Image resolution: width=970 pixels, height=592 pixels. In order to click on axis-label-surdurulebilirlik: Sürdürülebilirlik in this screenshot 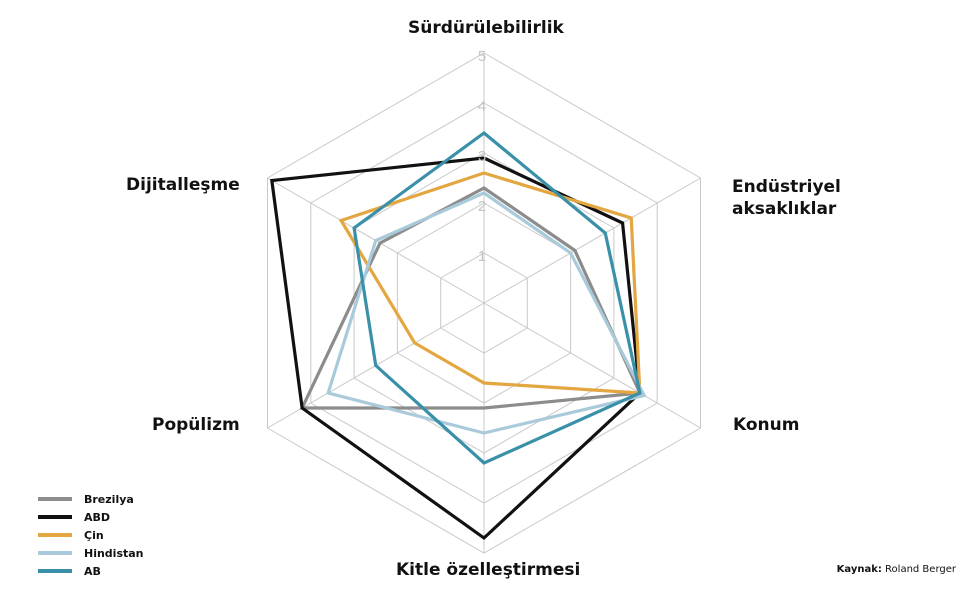, I will do `click(486, 28)`.